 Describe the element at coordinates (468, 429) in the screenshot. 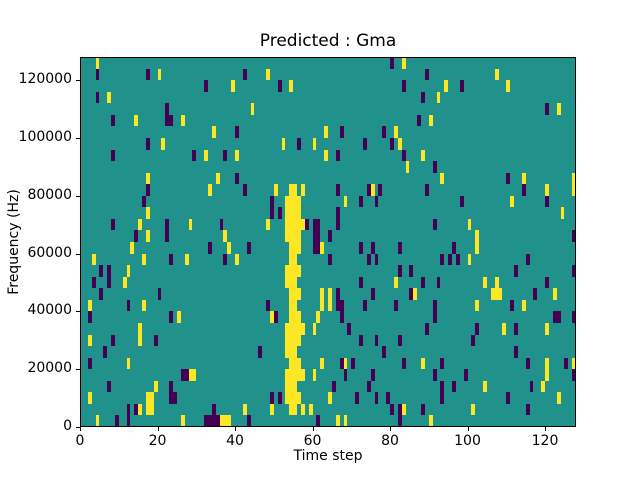

I see `x-tick-mark` at that location.